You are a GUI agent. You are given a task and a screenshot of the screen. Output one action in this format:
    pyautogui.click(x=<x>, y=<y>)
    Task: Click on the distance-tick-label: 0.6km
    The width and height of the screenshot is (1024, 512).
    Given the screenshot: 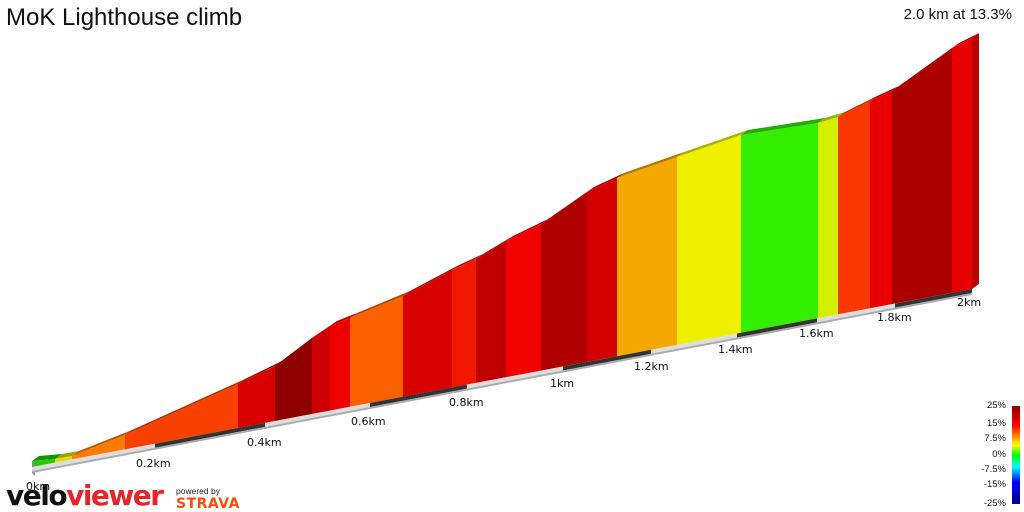 What is the action you would take?
    pyautogui.click(x=368, y=421)
    